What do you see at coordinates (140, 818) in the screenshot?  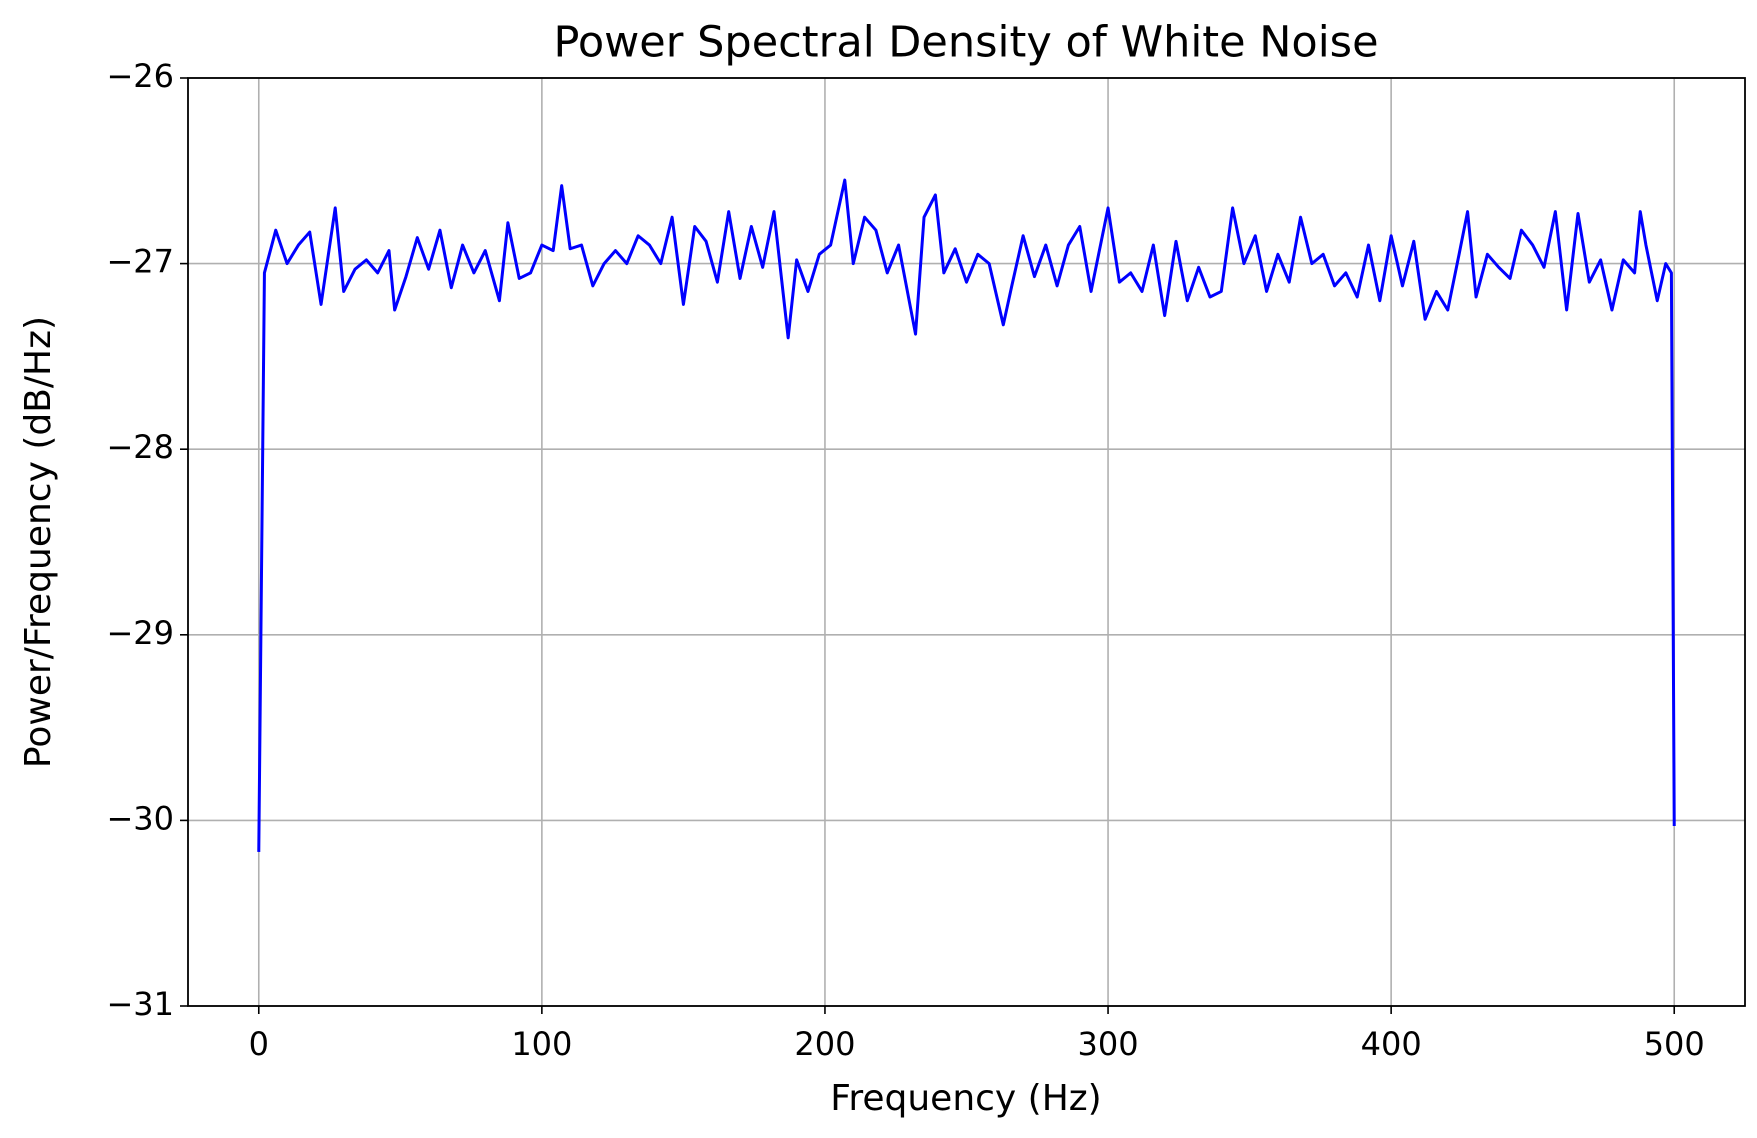 I see `y-tick-label: −30` at bounding box center [140, 818].